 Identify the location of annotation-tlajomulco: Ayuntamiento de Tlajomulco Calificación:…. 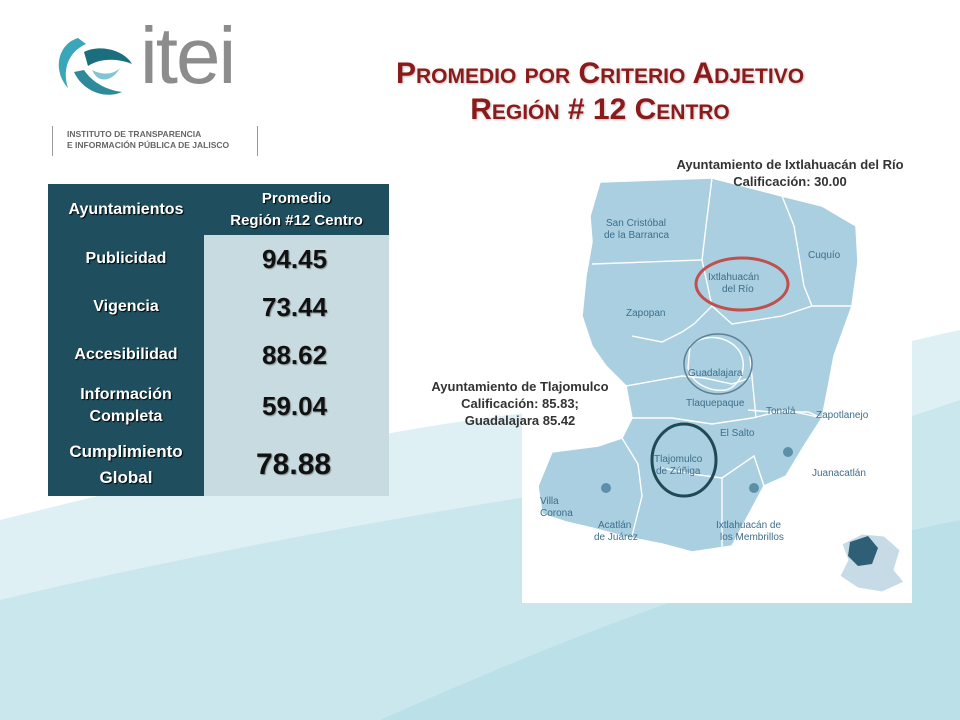
(520, 403).